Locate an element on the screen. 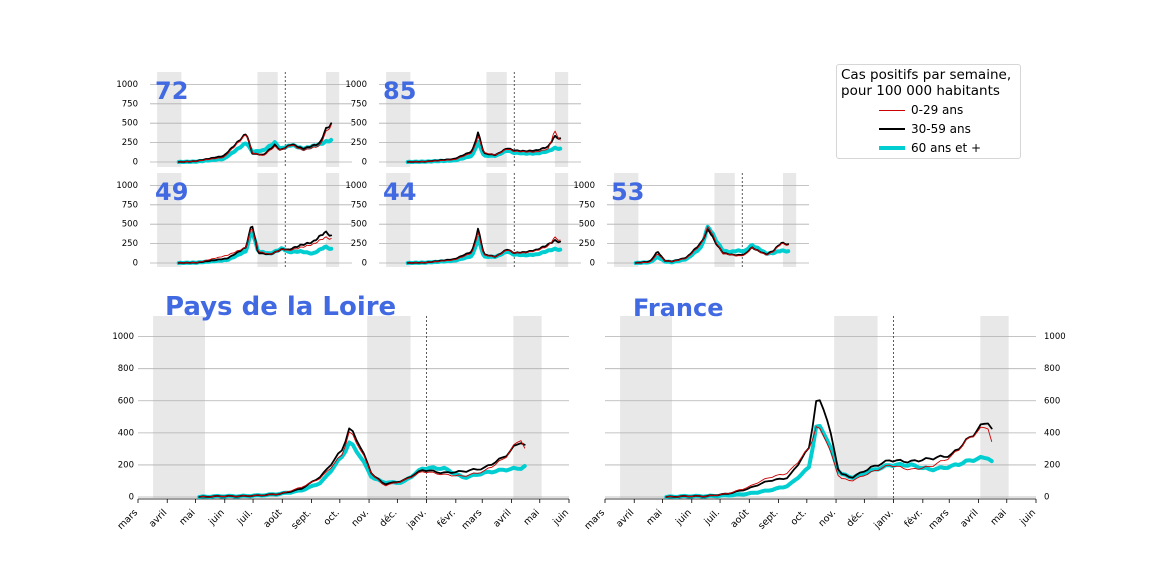 The image size is (1152, 576). panel-title: 49 is located at coordinates (171, 192).